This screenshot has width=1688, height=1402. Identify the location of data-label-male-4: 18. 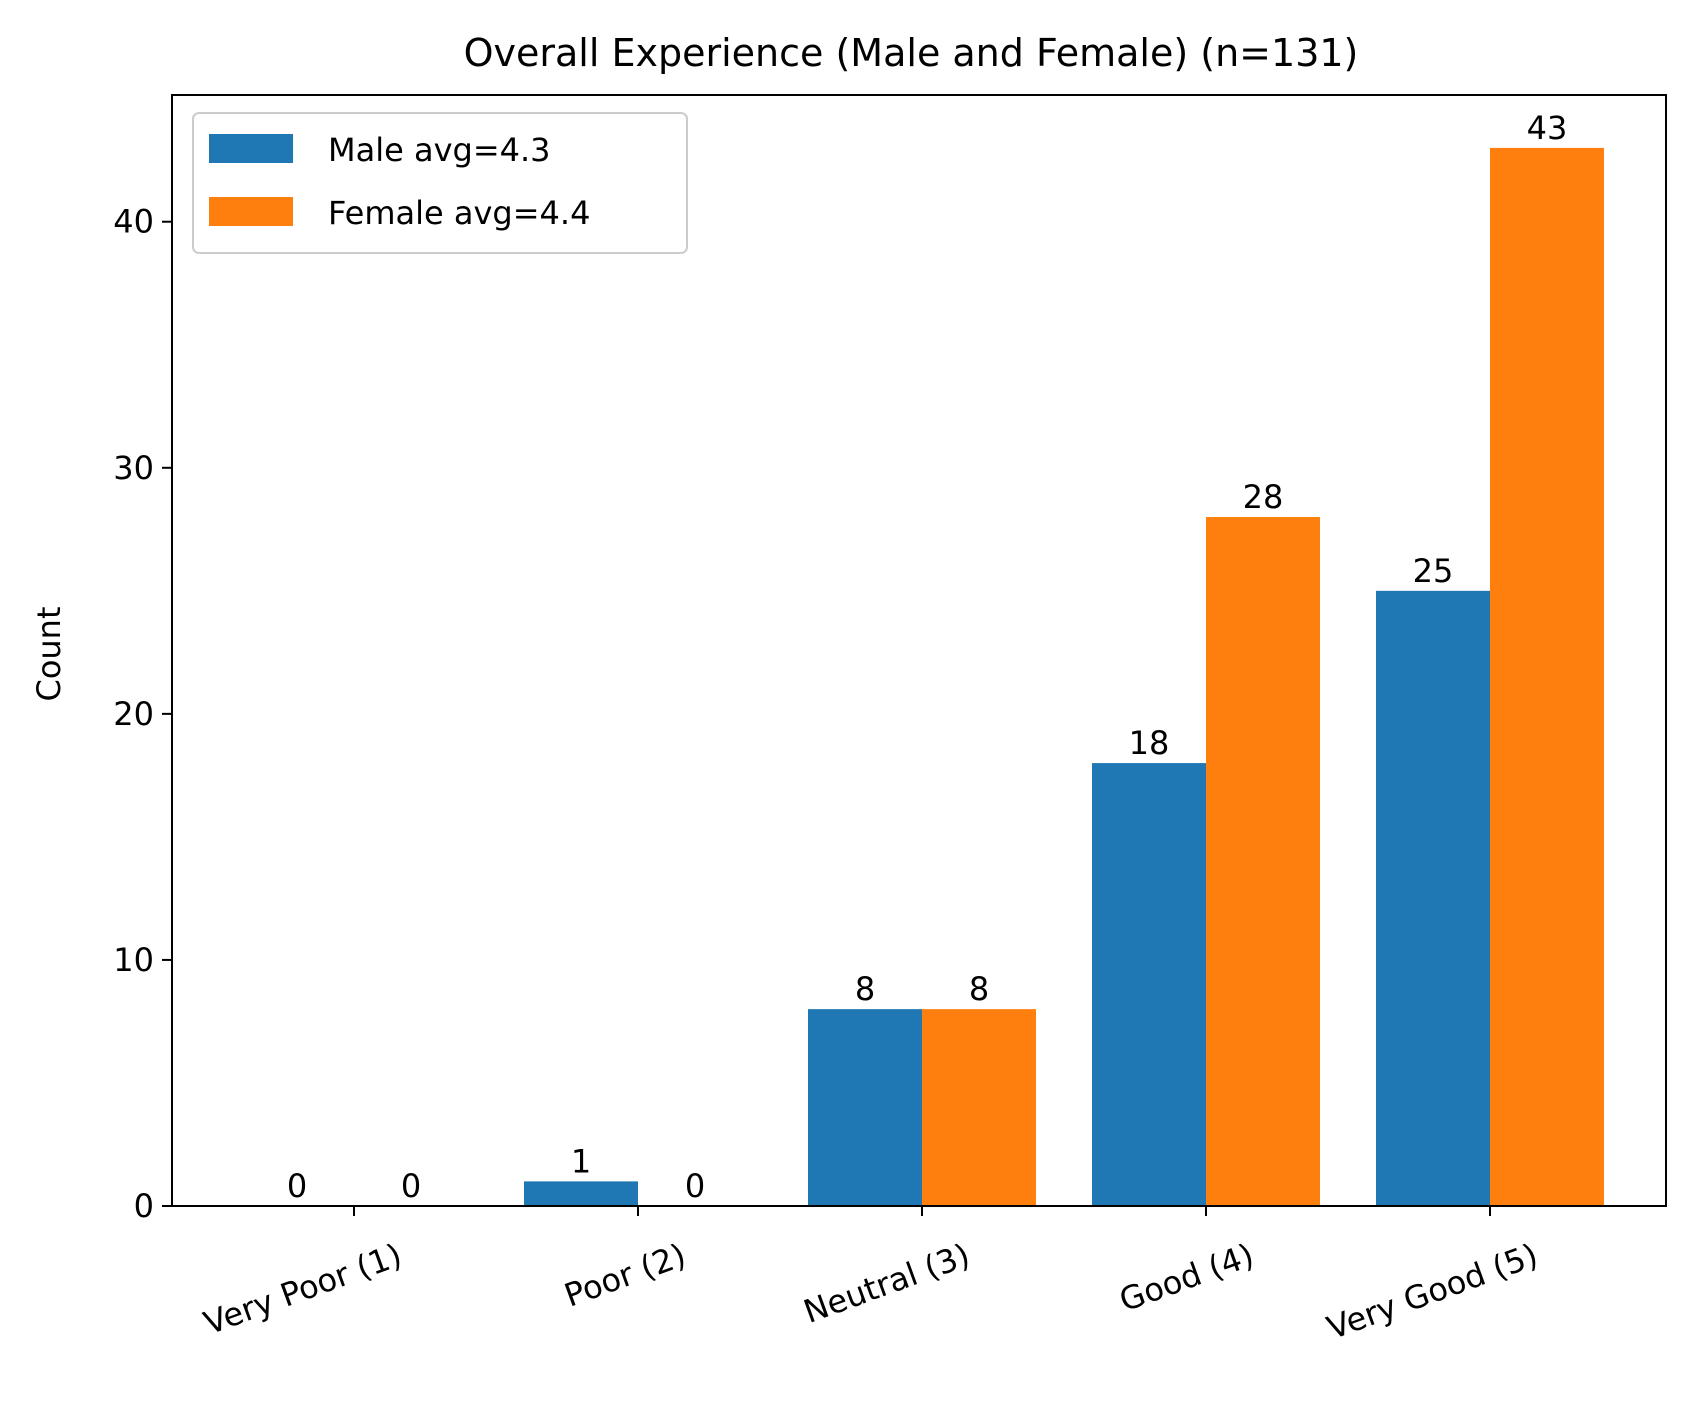
(1149, 743).